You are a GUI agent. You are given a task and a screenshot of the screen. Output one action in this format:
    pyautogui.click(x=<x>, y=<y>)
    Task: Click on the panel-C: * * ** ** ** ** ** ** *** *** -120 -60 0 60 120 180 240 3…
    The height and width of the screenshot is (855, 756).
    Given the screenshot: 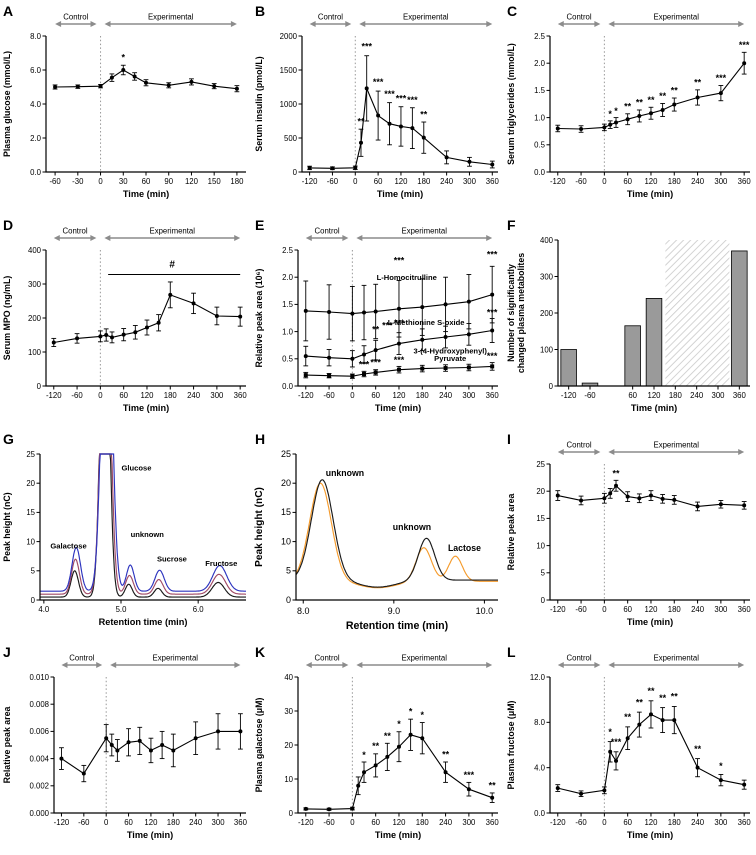 What is the action you would take?
    pyautogui.click(x=630, y=107)
    